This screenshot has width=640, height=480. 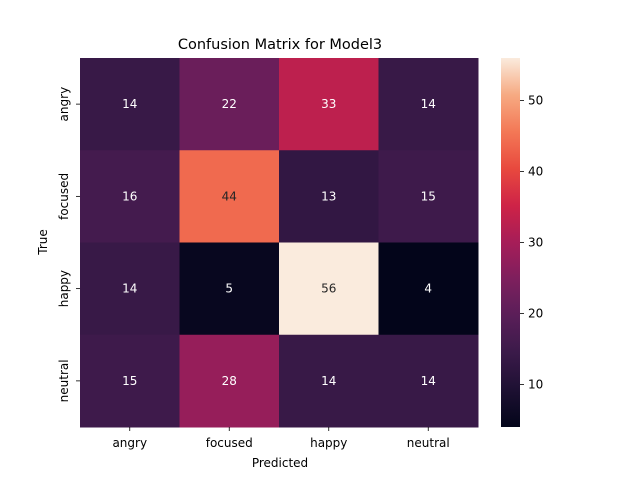 What do you see at coordinates (68, 244) in the screenshot?
I see `y-axis-ticks: angry focused happy neutral` at bounding box center [68, 244].